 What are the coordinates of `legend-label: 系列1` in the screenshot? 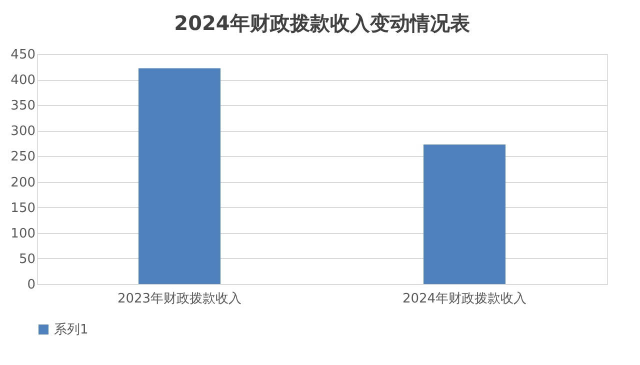 It's located at (71, 330).